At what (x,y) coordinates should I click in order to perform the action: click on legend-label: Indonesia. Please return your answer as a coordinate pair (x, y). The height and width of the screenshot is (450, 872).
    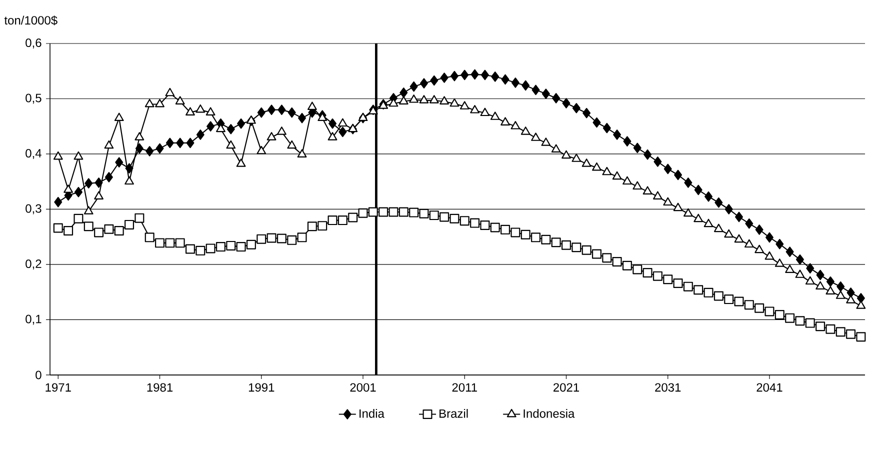
    Looking at the image, I should click on (549, 413).